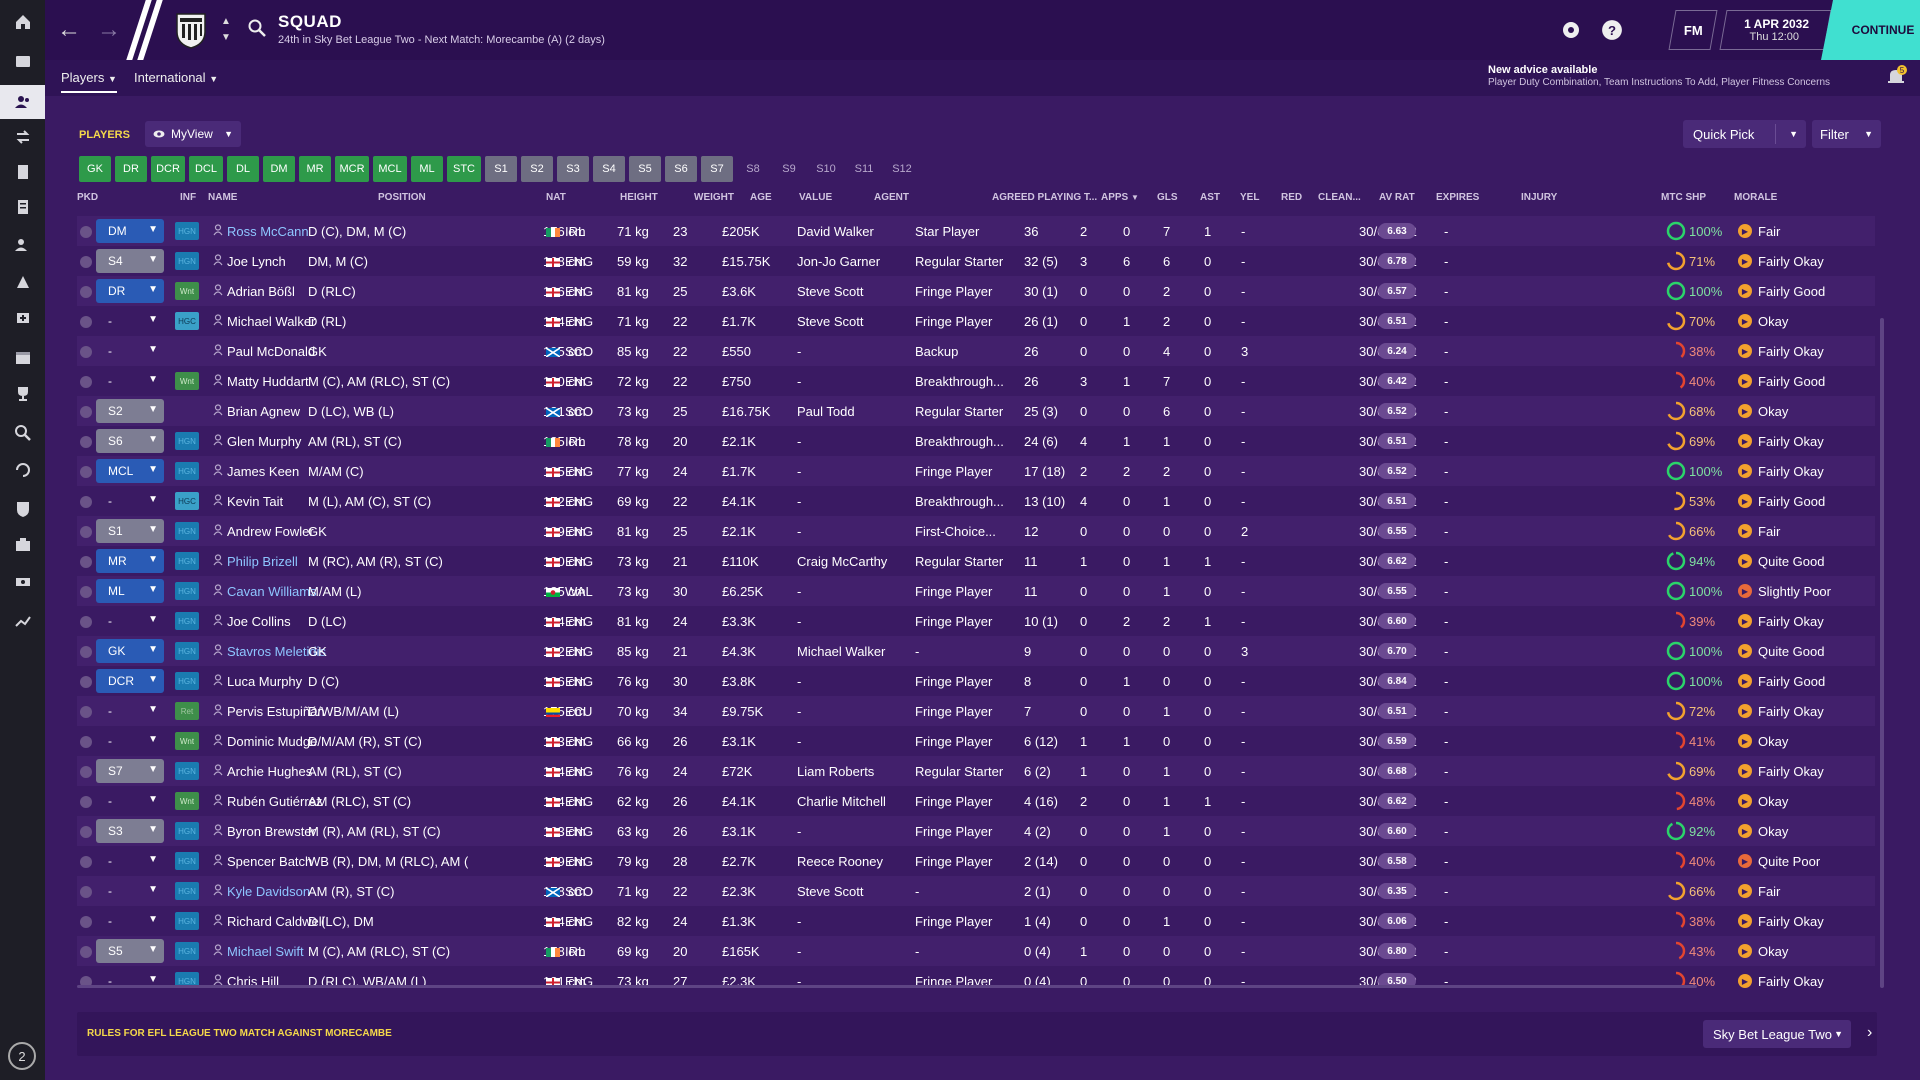 The image size is (1920, 1080). I want to click on football-icon, so click(1571, 30).